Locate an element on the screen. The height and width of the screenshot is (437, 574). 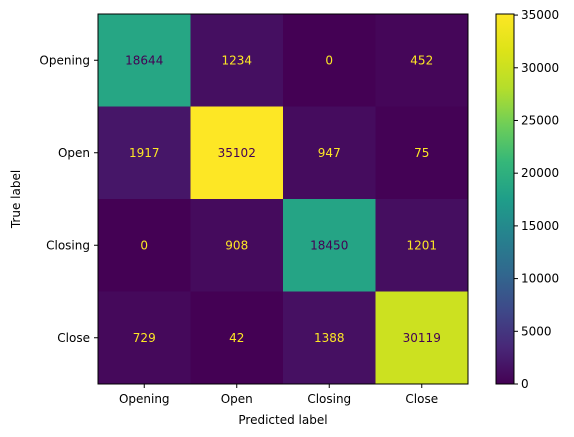
colorbar-tick-label: 20000 is located at coordinates (540, 173).